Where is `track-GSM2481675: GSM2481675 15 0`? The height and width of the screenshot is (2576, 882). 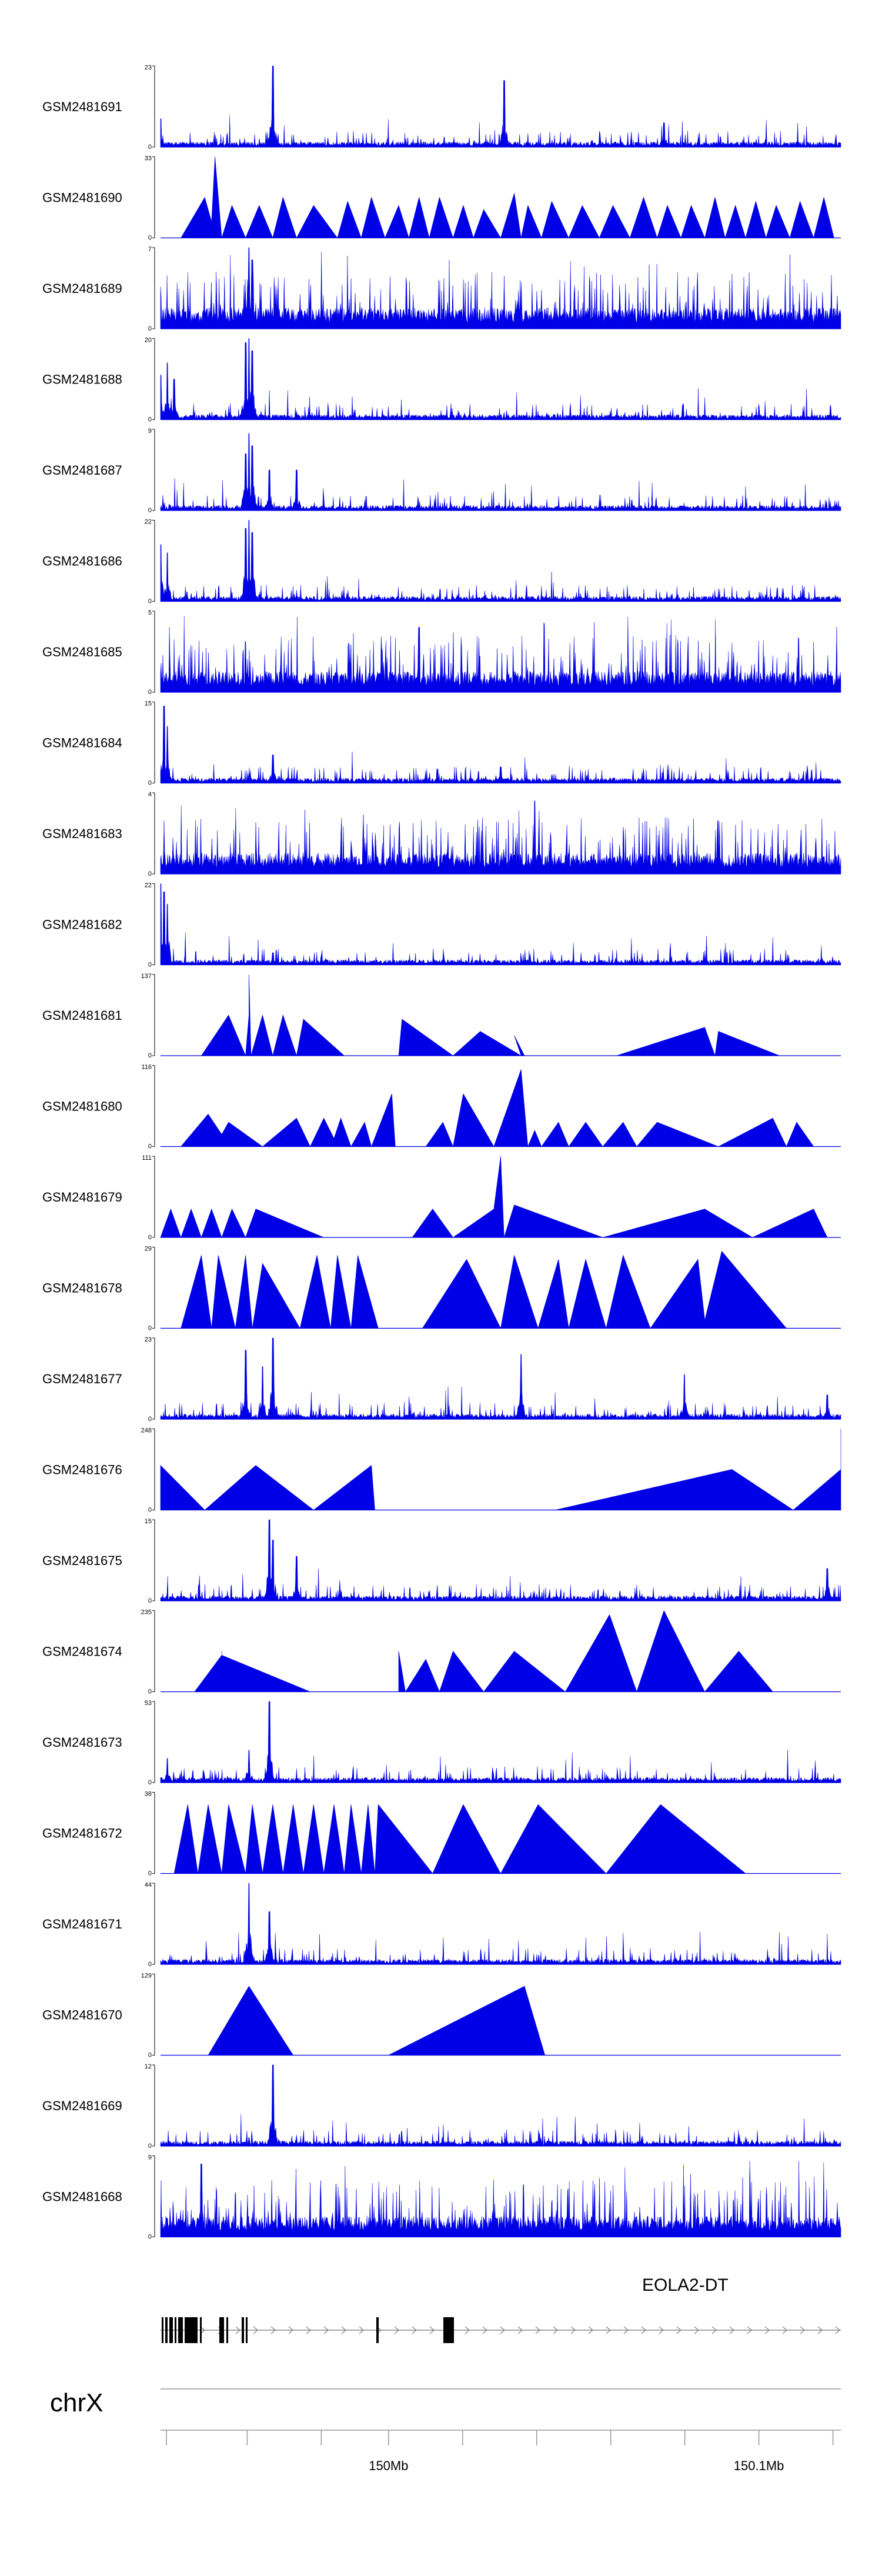 track-GSM2481675: GSM2481675 15 0 is located at coordinates (441, 1561).